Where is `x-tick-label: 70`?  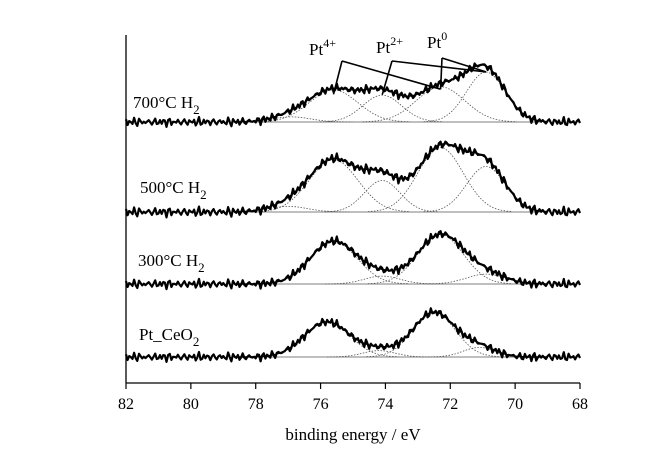 x-tick-label: 70 is located at coordinates (515, 404).